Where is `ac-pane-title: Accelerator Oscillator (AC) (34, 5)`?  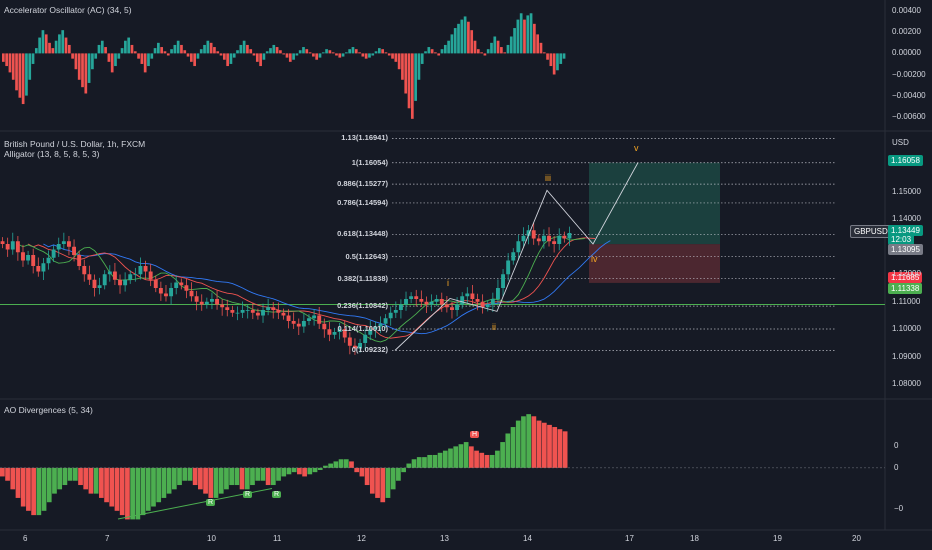
ac-pane-title: Accelerator Oscillator (AC) (34, 5) is located at coordinates (68, 10).